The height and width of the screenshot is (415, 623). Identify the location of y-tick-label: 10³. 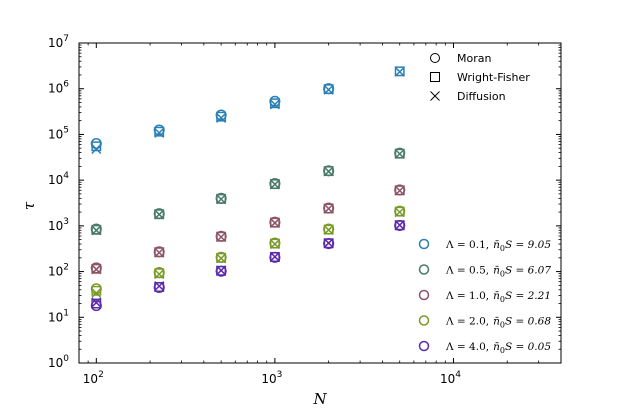
(58, 225).